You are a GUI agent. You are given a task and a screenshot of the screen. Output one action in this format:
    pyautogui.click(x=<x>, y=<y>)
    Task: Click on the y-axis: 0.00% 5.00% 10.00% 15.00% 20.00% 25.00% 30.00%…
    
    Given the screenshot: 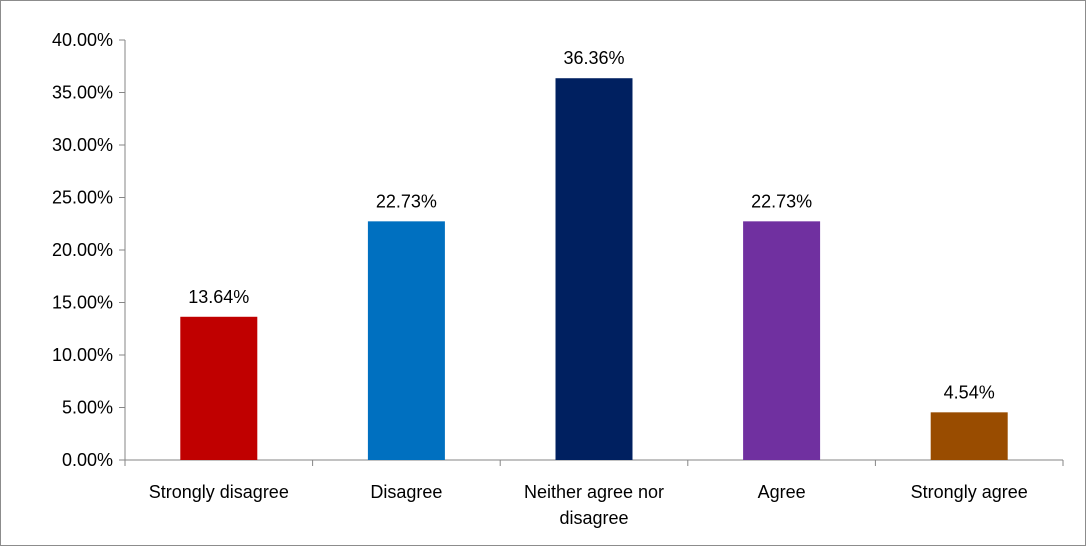 What is the action you would take?
    pyautogui.click(x=89, y=250)
    